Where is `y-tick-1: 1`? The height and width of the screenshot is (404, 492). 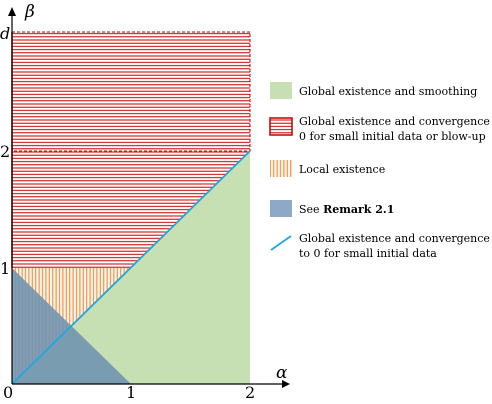
y-tick-1: 1 is located at coordinates (5, 268).